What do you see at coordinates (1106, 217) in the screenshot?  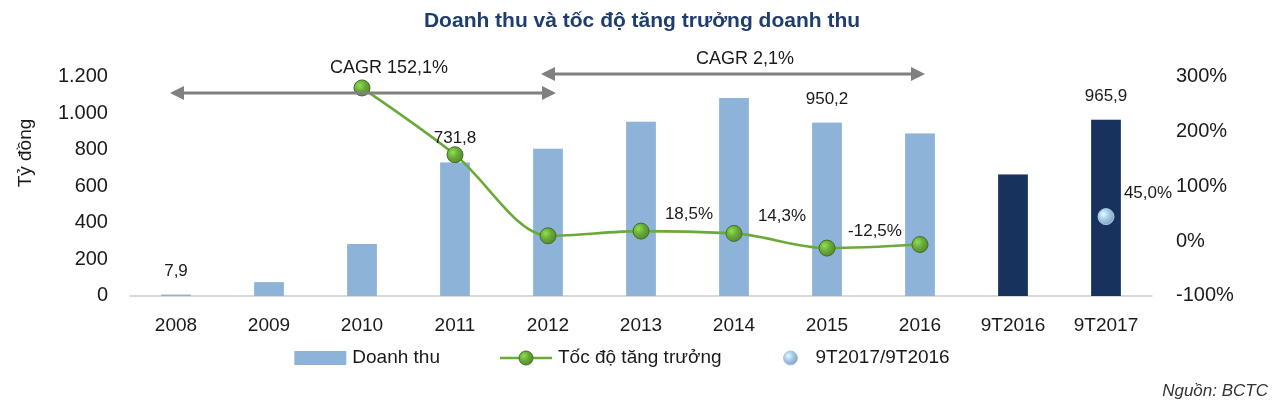 I see `point` at bounding box center [1106, 217].